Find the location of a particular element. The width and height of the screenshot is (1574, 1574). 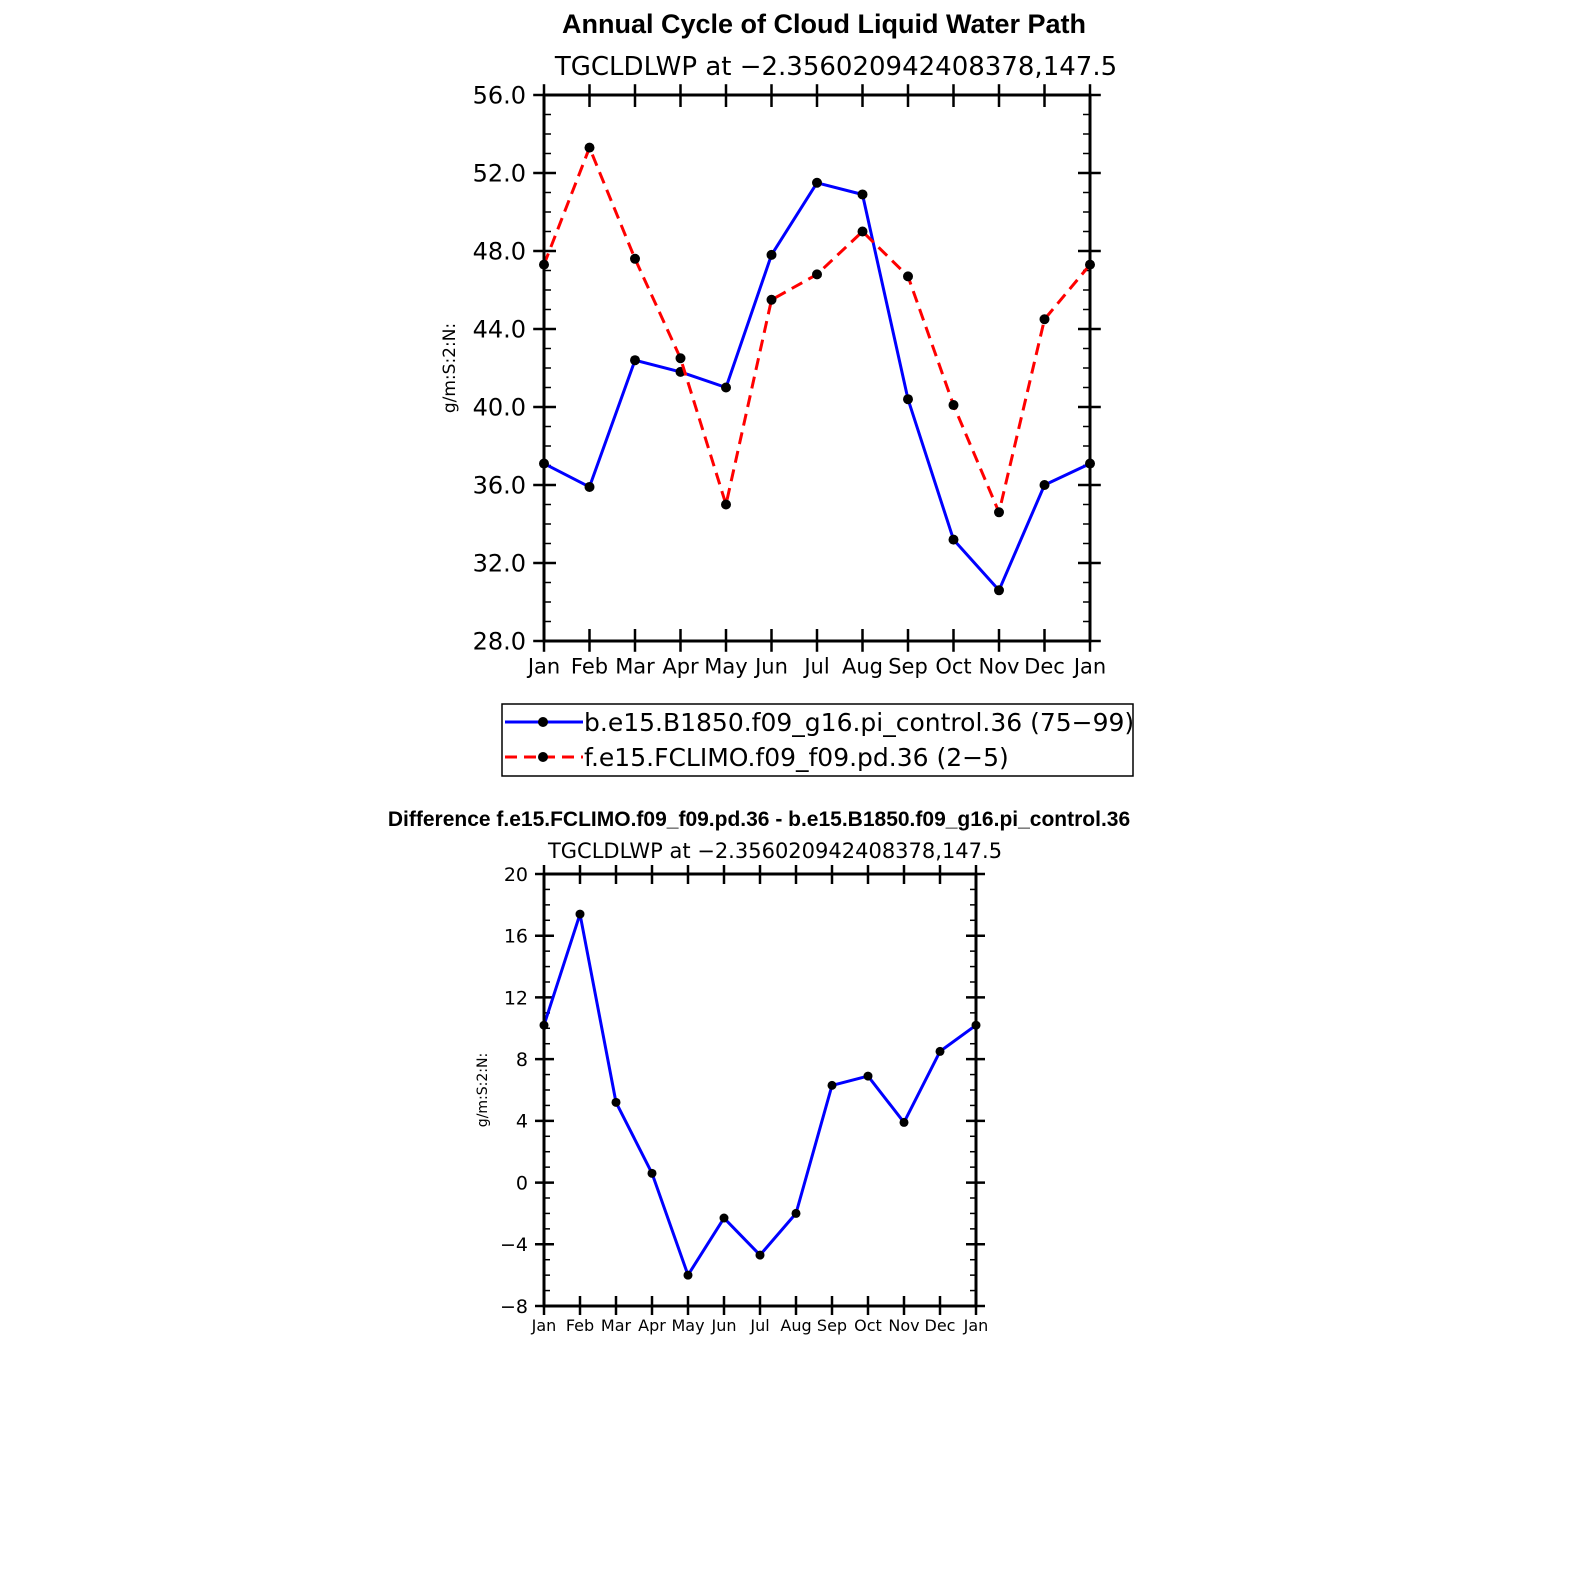

chart2-subtitle: TGCLDLWP at −2.356020942408378,147.5 is located at coordinates (774, 851).